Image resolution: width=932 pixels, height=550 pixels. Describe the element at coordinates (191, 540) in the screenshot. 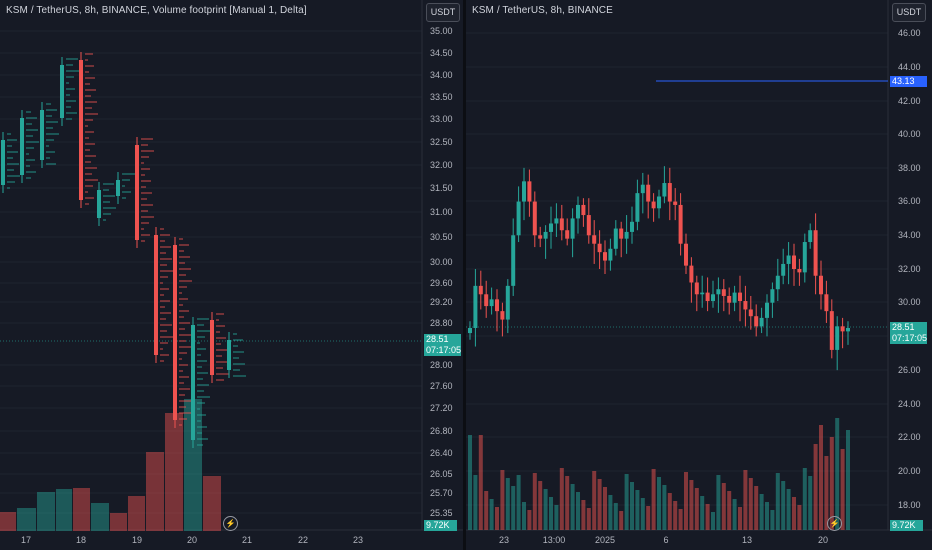

I see `time-axis-label: 20` at that location.